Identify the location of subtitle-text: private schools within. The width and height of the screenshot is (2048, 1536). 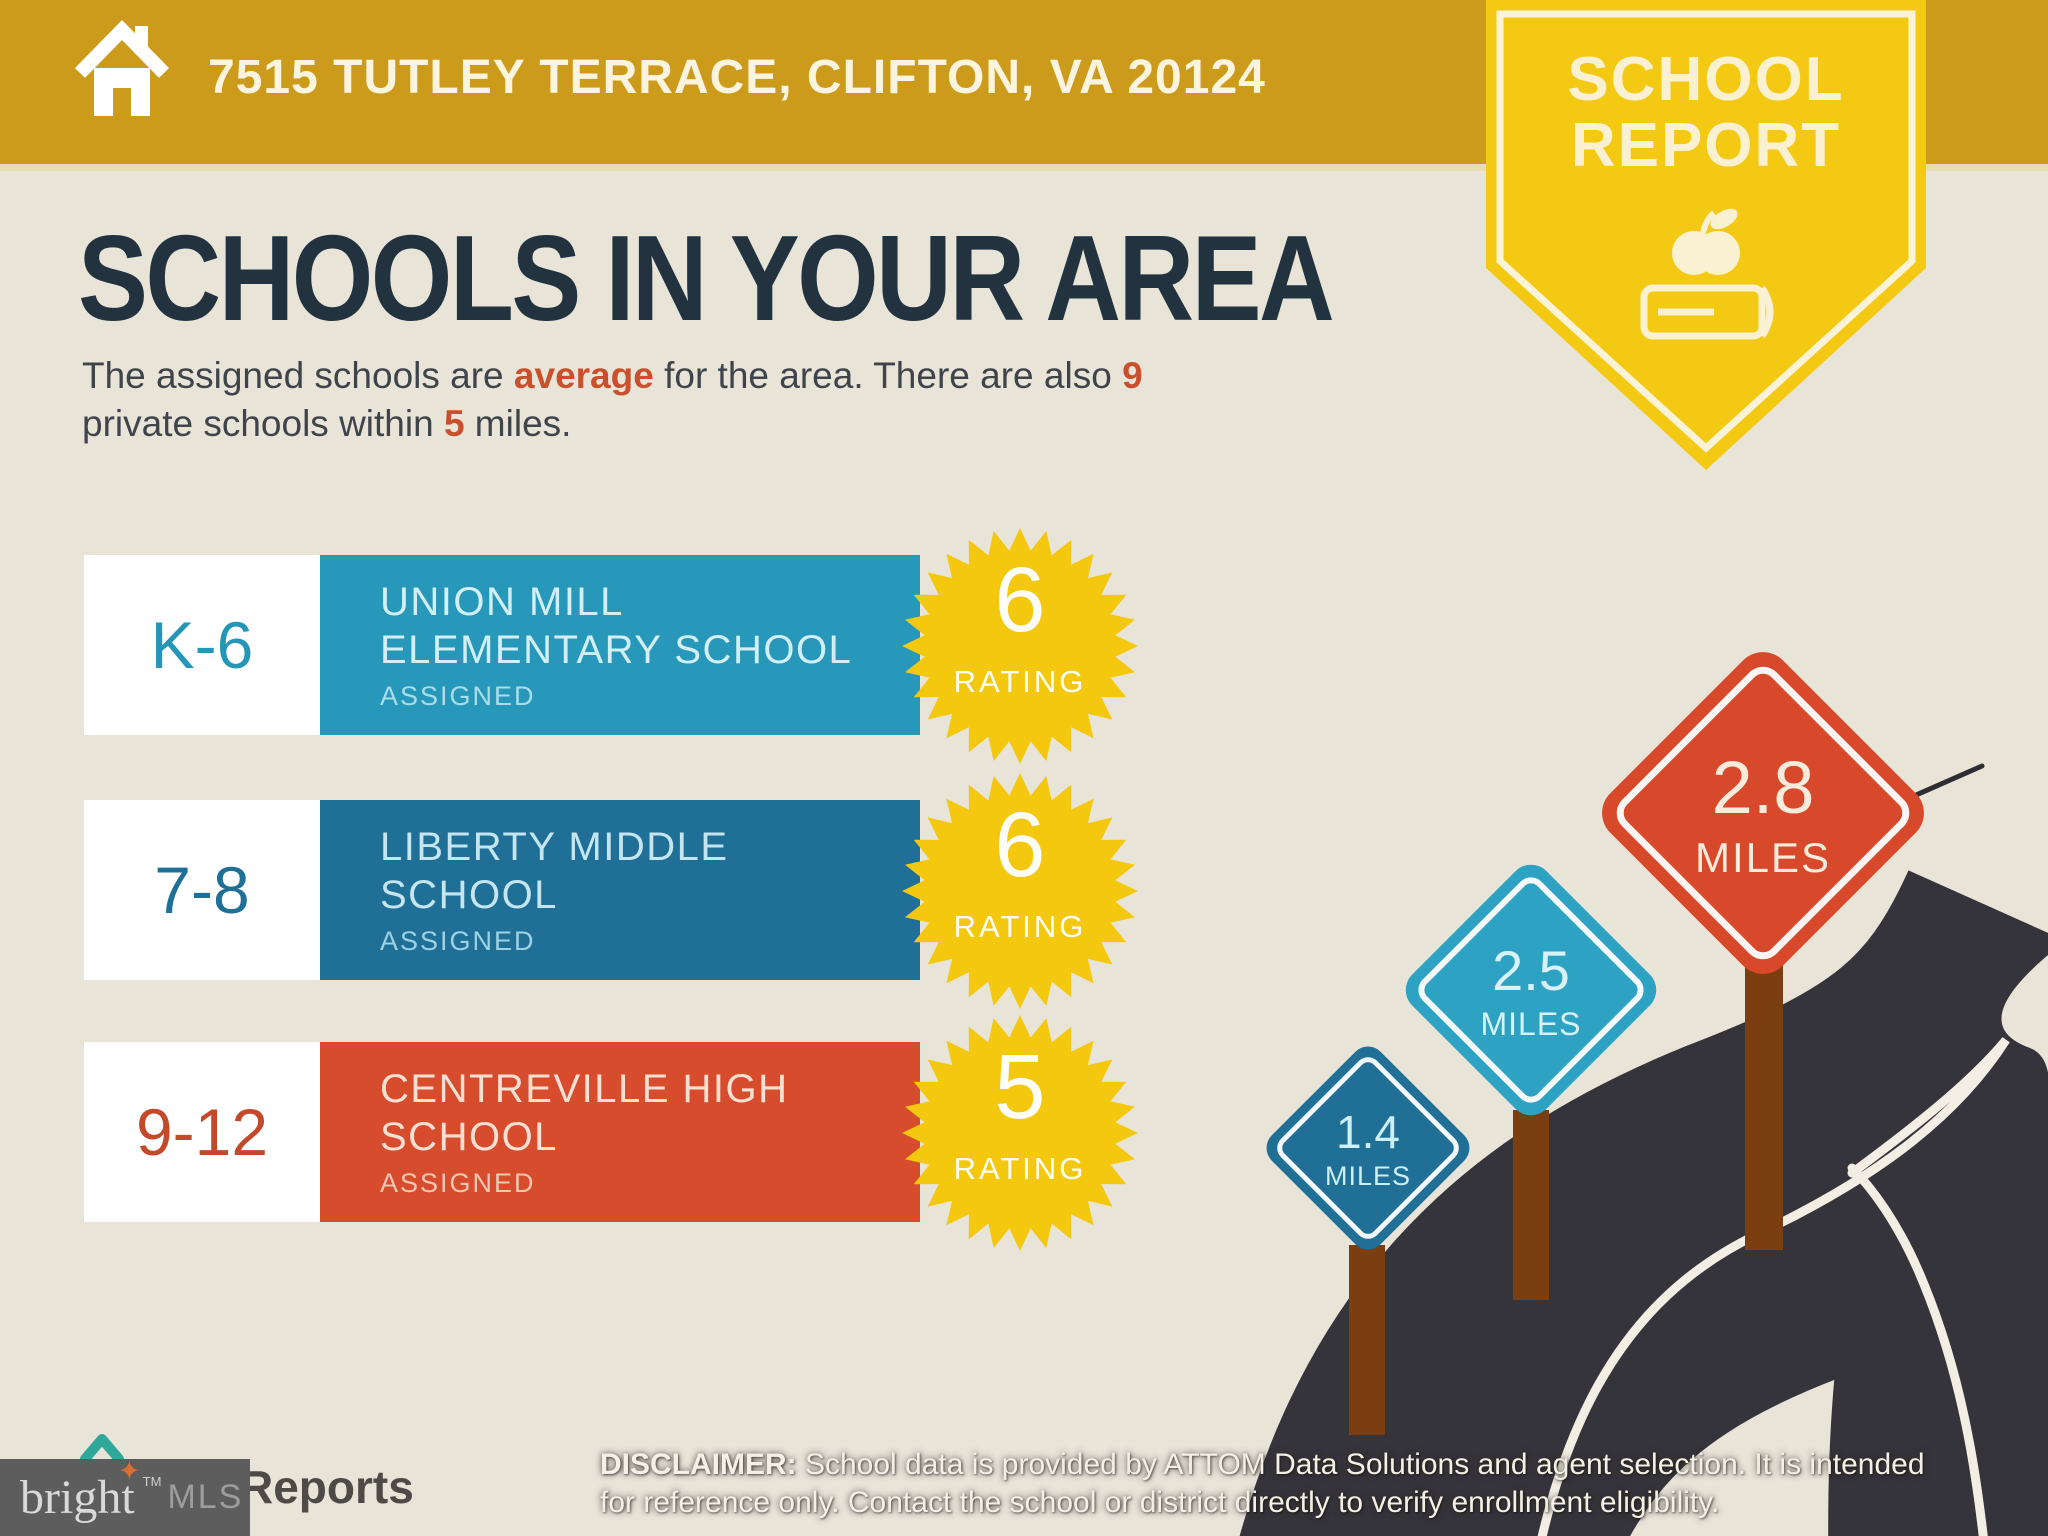
(263, 423).